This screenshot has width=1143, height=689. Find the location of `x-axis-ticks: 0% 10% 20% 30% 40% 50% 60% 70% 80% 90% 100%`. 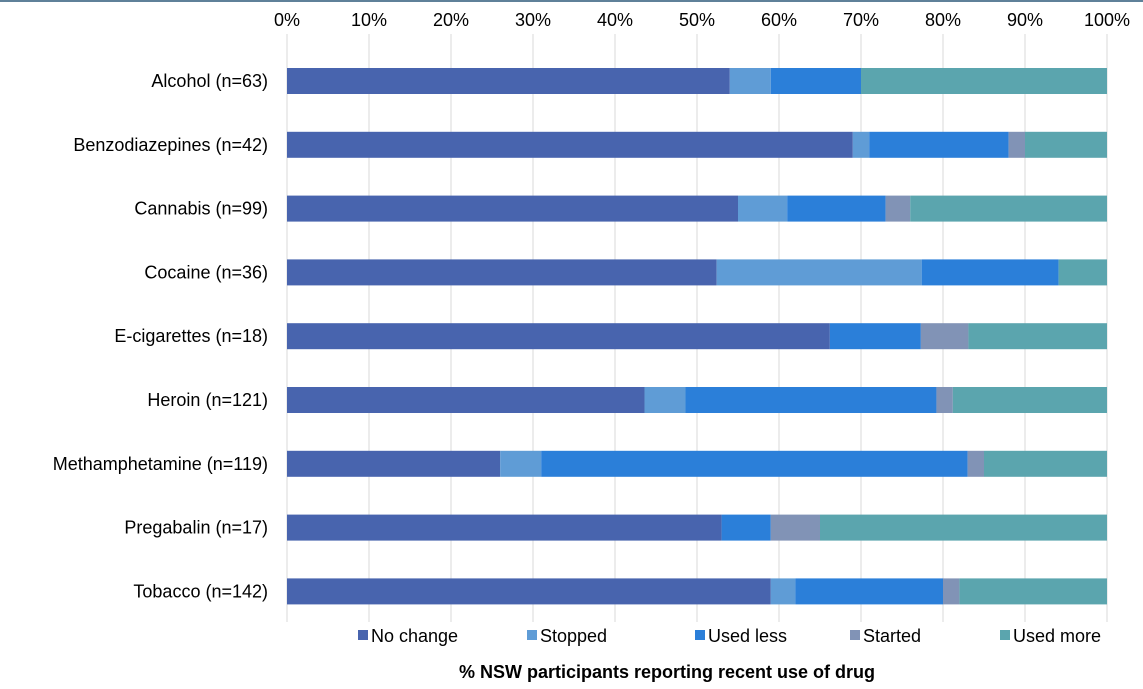

x-axis-ticks: 0% 10% 20% 30% 40% 50% 60% 70% 80% 90% 100% is located at coordinates (702, 20).